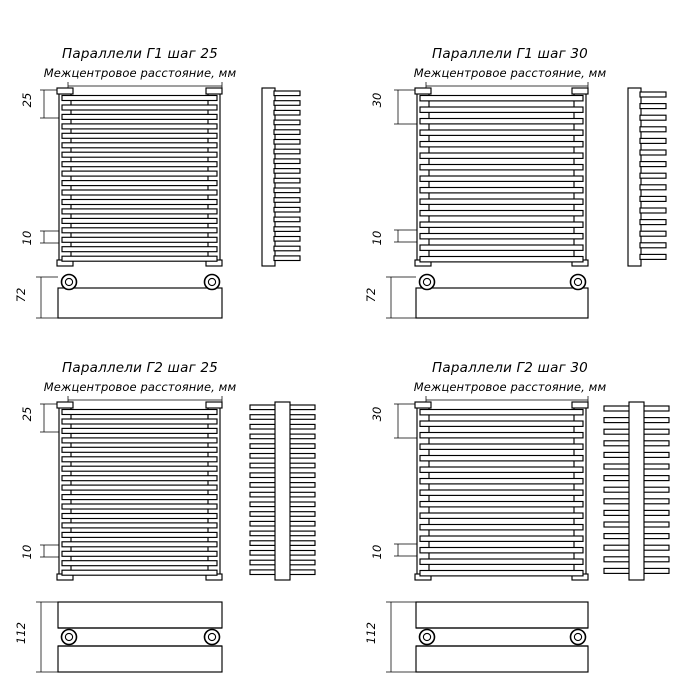 The image size is (700, 700). Describe the element at coordinates (140, 54) in the screenshot. I see `panel-title: Параллели Г1 шаг 25` at that location.